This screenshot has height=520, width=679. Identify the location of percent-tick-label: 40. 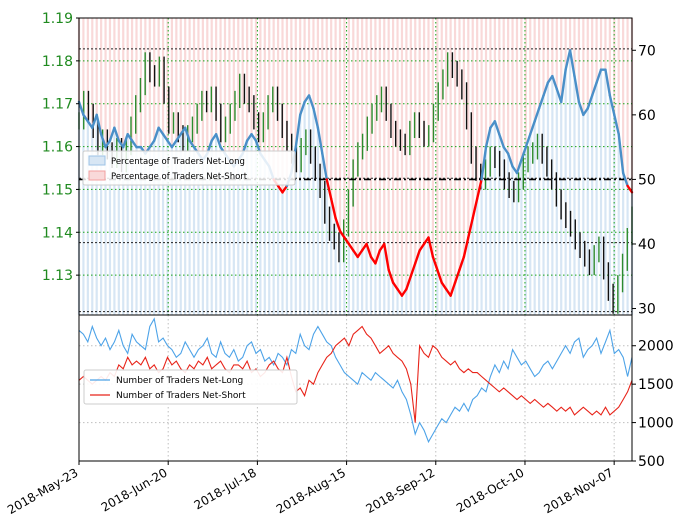
(647, 245).